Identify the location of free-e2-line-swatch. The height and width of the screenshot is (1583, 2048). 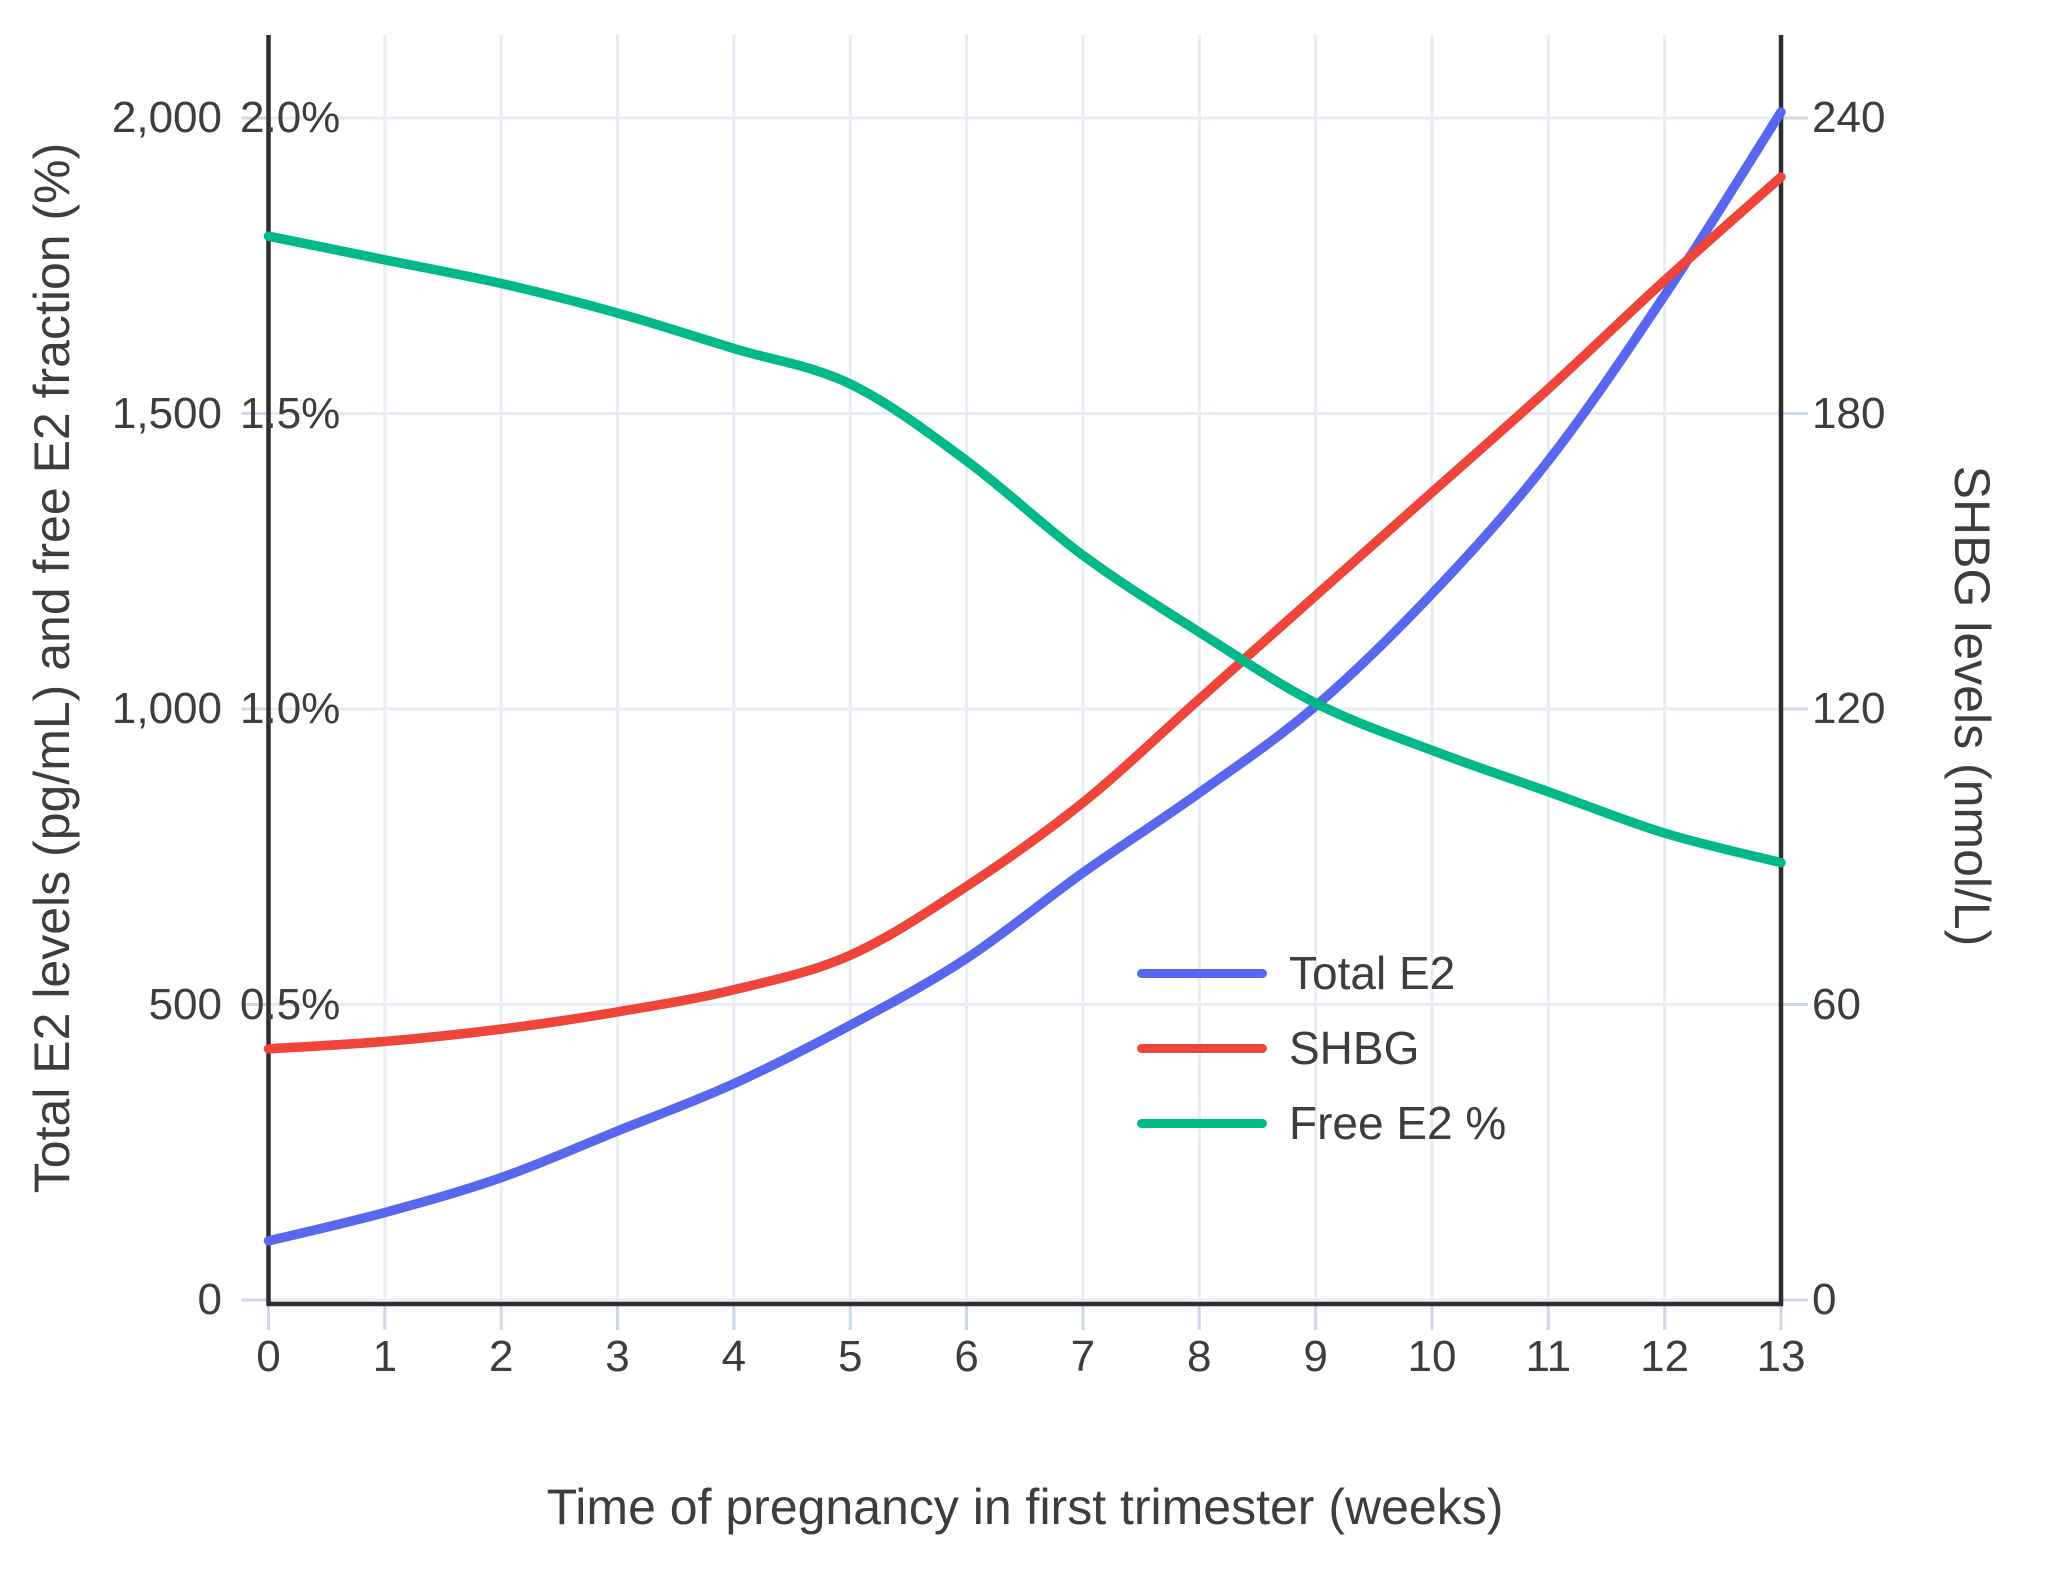
(1202, 1123).